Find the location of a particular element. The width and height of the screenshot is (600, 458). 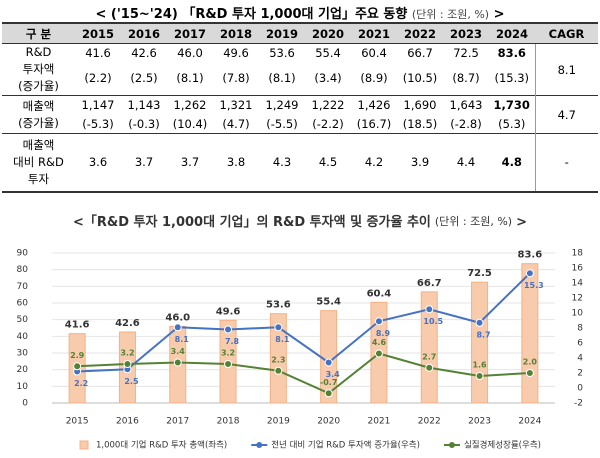

row-label-line: 투자액 is located at coordinates (38, 69).